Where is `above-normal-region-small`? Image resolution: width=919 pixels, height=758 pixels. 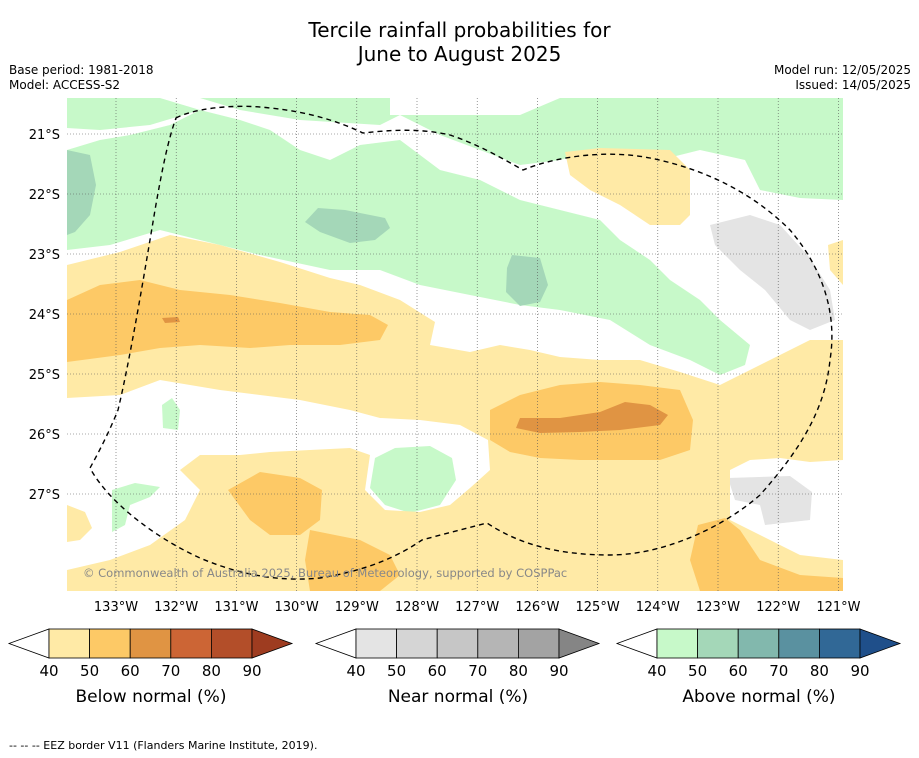
above-normal-region-small is located at coordinates (171, 414).